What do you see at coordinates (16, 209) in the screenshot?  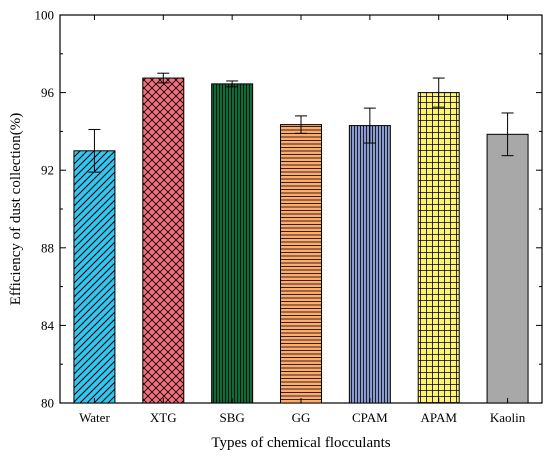 I see `y-axis-title: Efficiency of dust collection(%)` at bounding box center [16, 209].